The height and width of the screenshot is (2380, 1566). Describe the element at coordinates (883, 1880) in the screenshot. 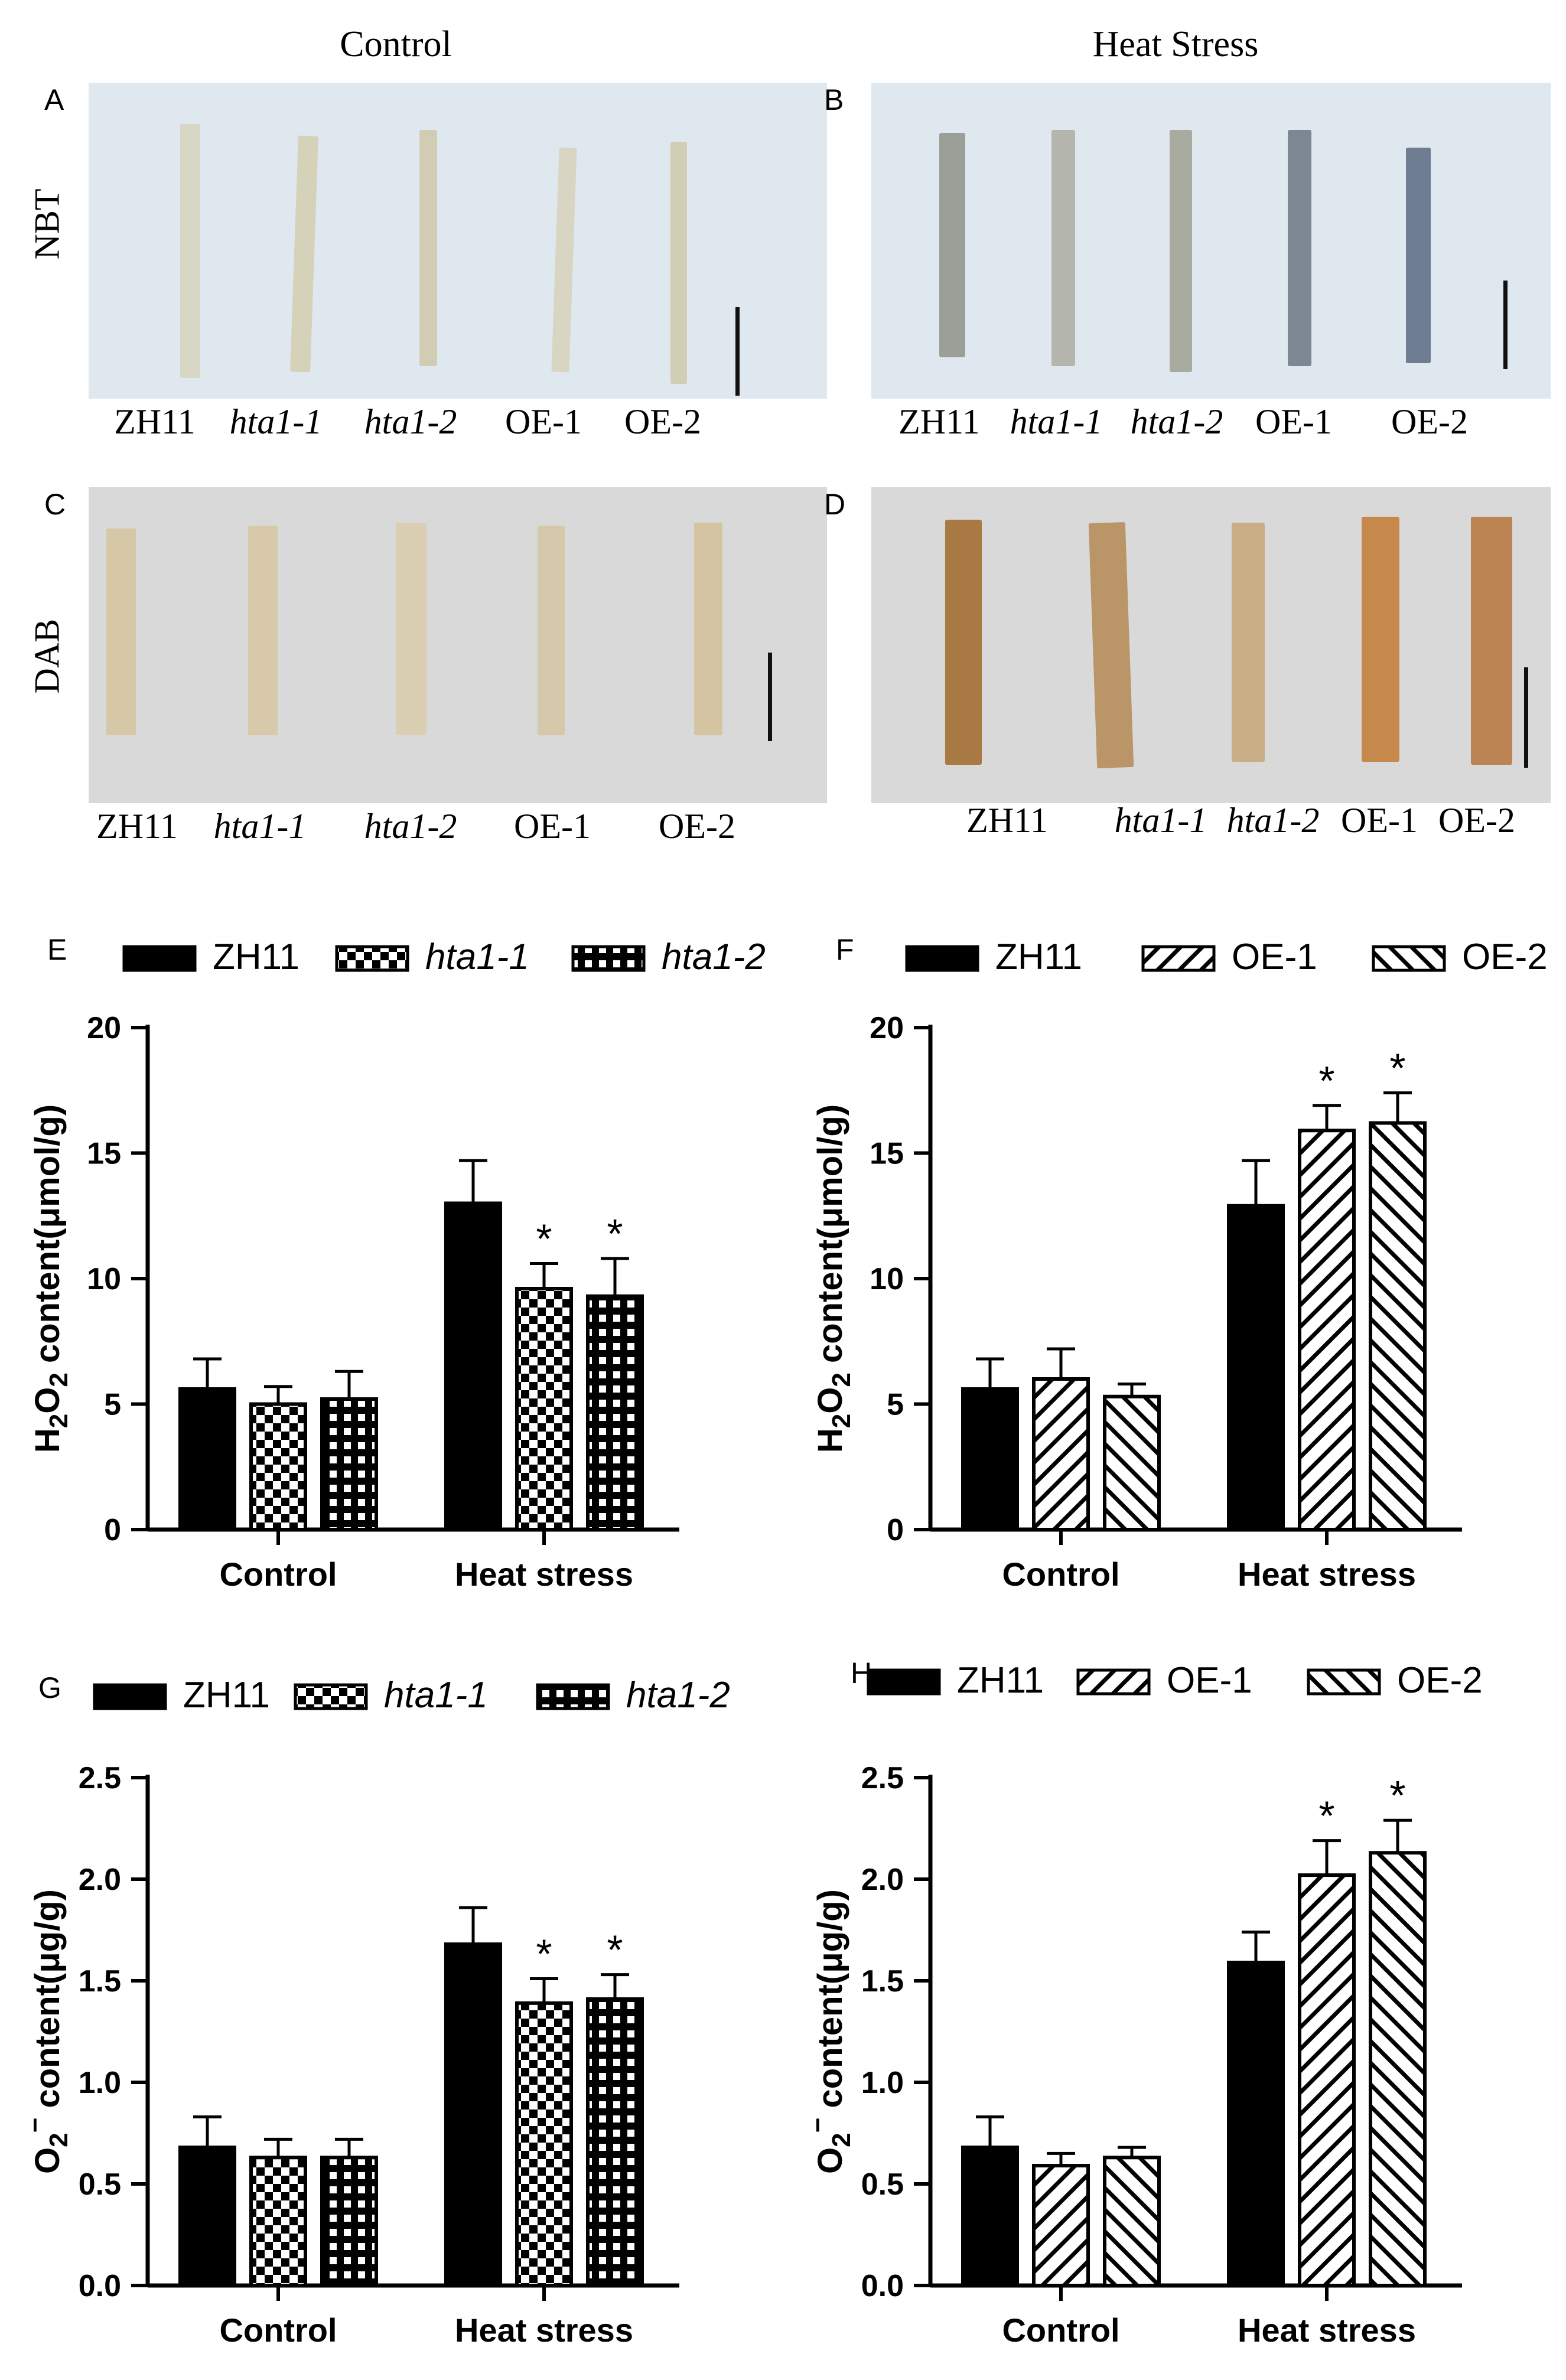

I see `y-tick-label: 2.0` at that location.